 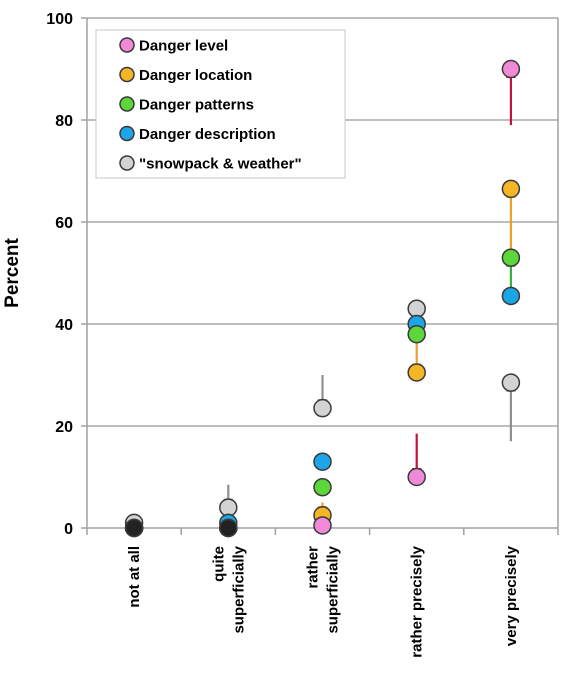 What do you see at coordinates (196, 105) in the screenshot?
I see `legend-label: Danger patterns` at bounding box center [196, 105].